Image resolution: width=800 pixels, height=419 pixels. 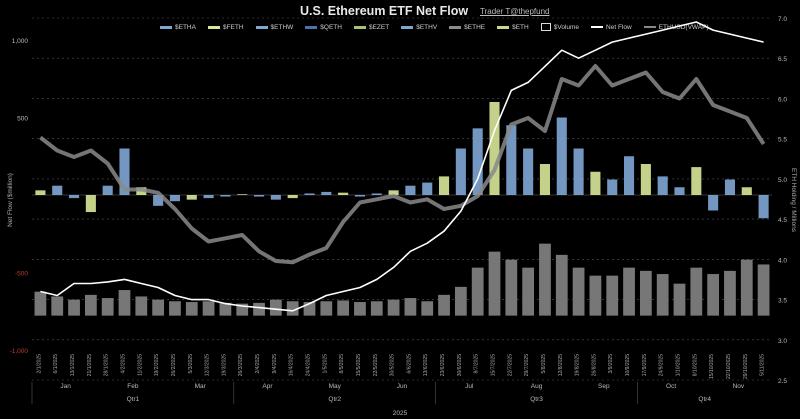 I want to click on legend-item: Net Flow, so click(x=611, y=27).